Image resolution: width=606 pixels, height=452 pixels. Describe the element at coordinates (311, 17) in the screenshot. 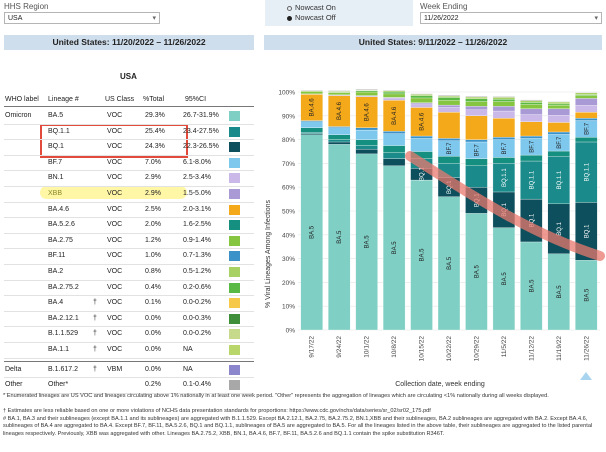

I see `nowcast-off-option: Nowcast Off` at that location.